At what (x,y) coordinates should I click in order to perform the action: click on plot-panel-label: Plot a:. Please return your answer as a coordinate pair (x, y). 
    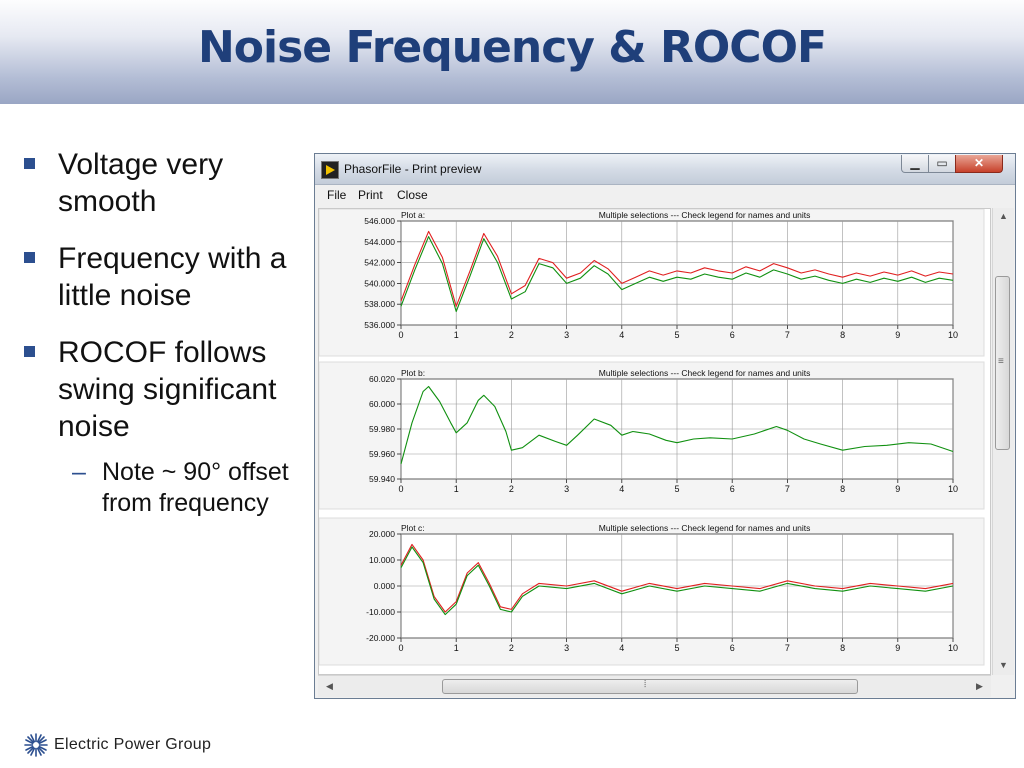
    Looking at the image, I should click on (413, 215).